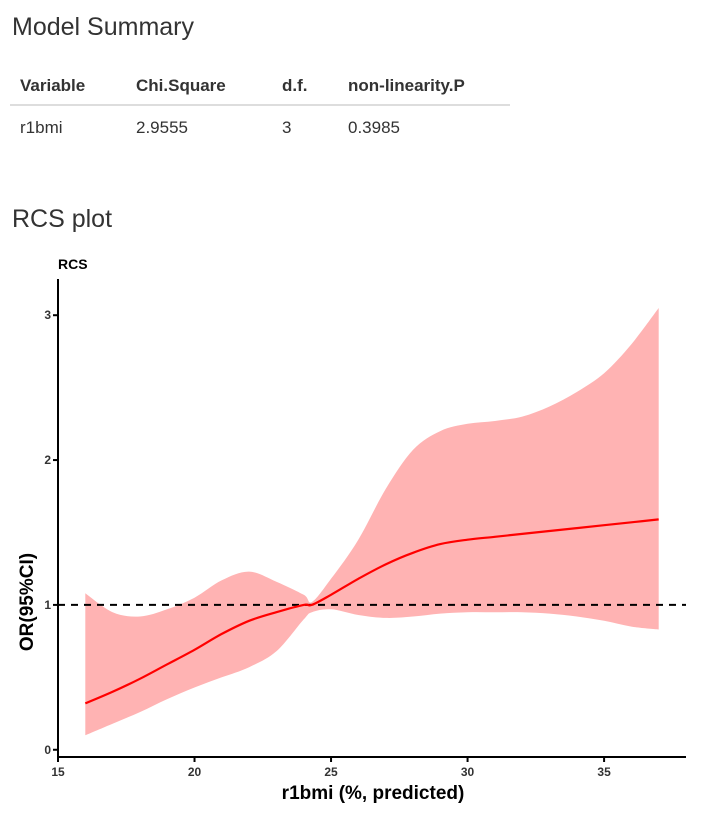 The image size is (723, 821). Describe the element at coordinates (47, 750) in the screenshot. I see `y-tick-label: 0` at that location.